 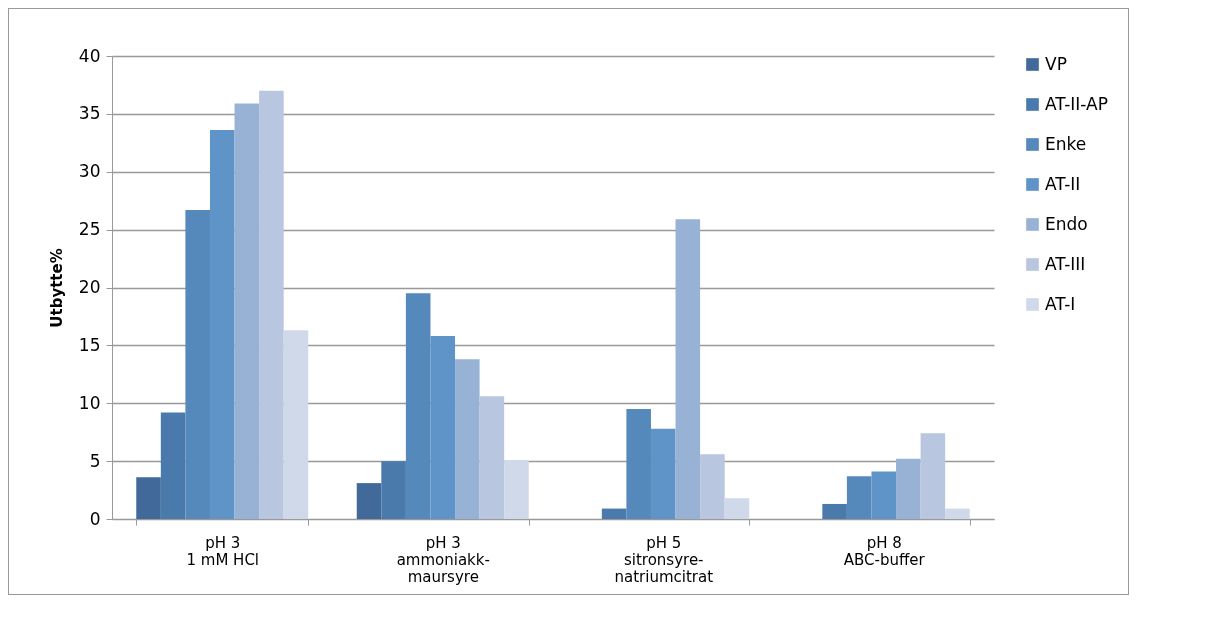 What do you see at coordinates (1066, 143) in the screenshot?
I see `legend-label: Enke` at bounding box center [1066, 143].